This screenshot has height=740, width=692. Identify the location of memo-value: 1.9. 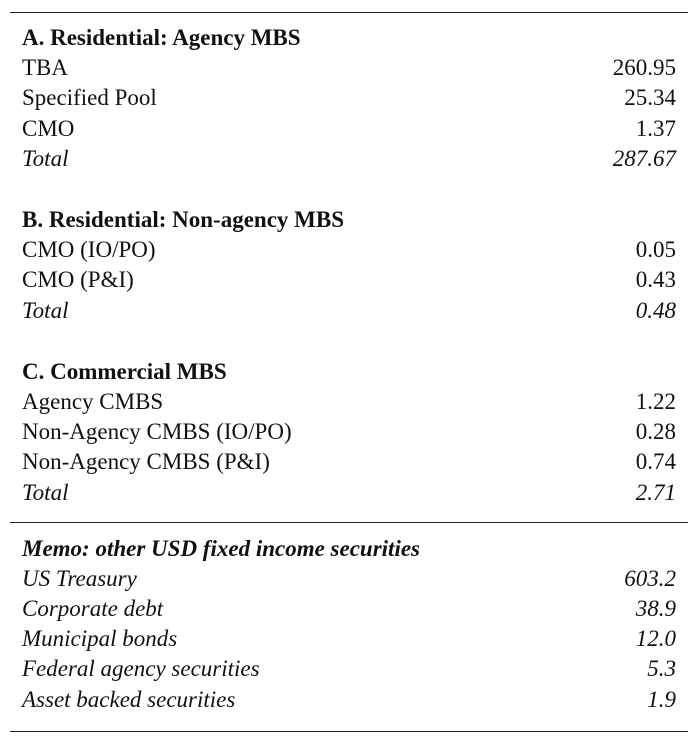
(661, 699).